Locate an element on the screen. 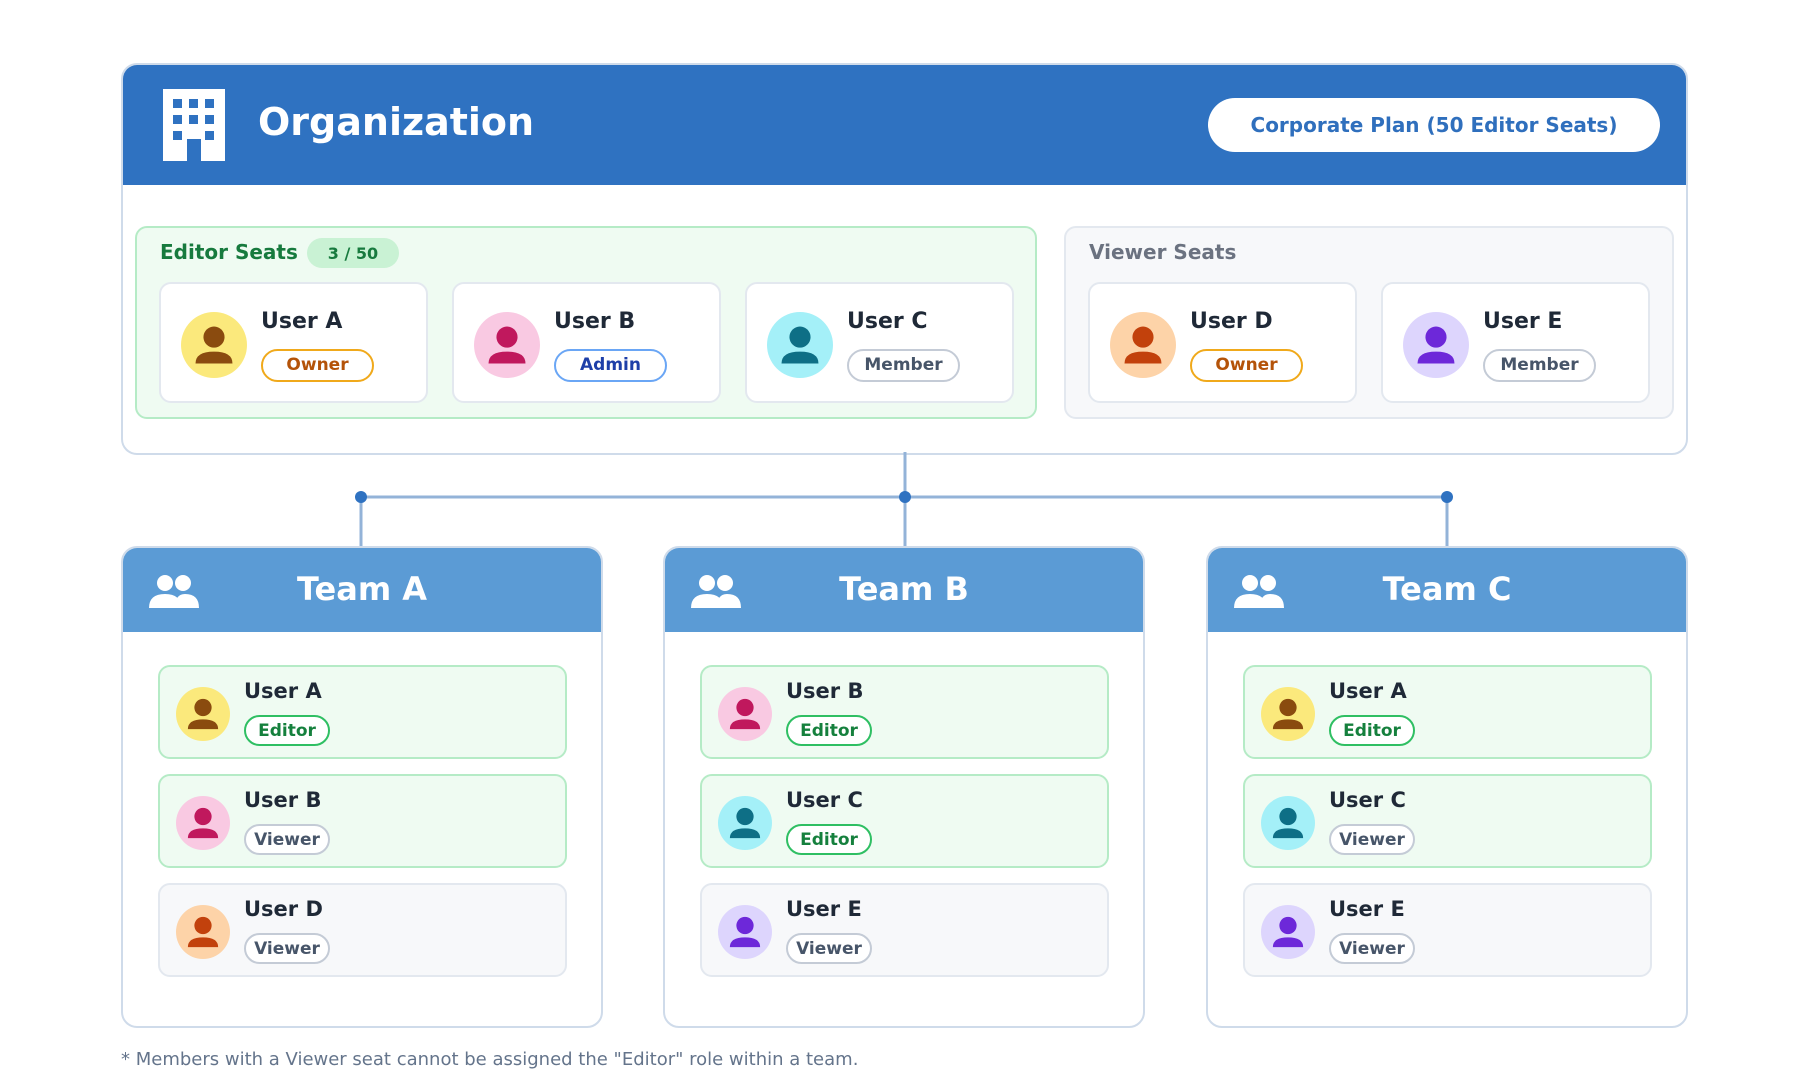 This screenshot has width=1800, height=1080. team-header: Team C is located at coordinates (1447, 590).